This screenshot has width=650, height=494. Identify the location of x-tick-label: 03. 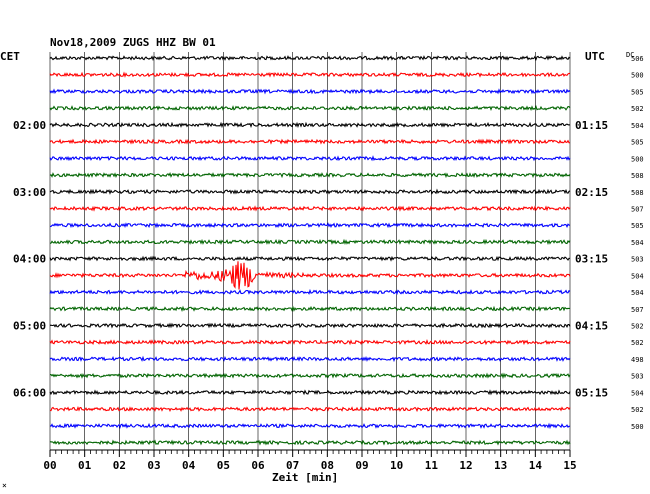
(153, 465).